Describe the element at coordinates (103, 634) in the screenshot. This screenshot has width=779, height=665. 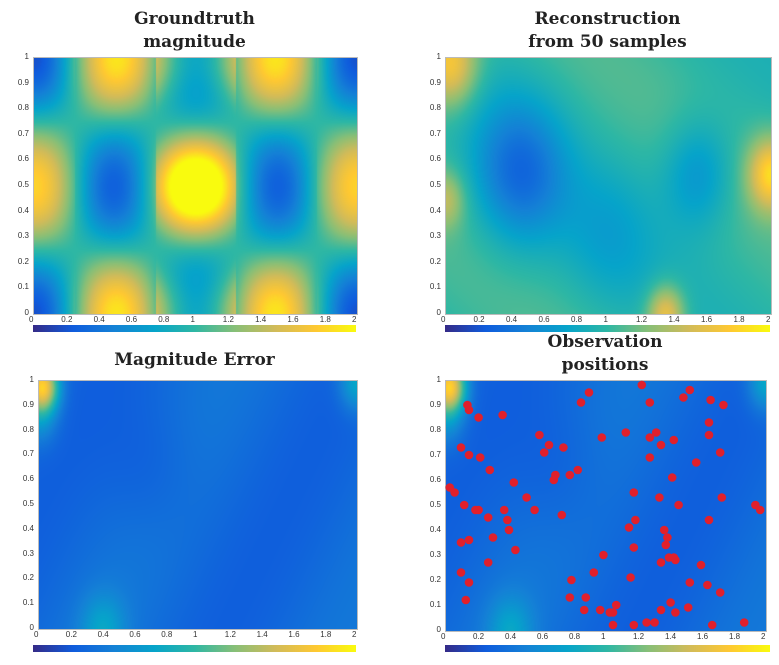
I see `x-tick-label: 0.4` at that location.